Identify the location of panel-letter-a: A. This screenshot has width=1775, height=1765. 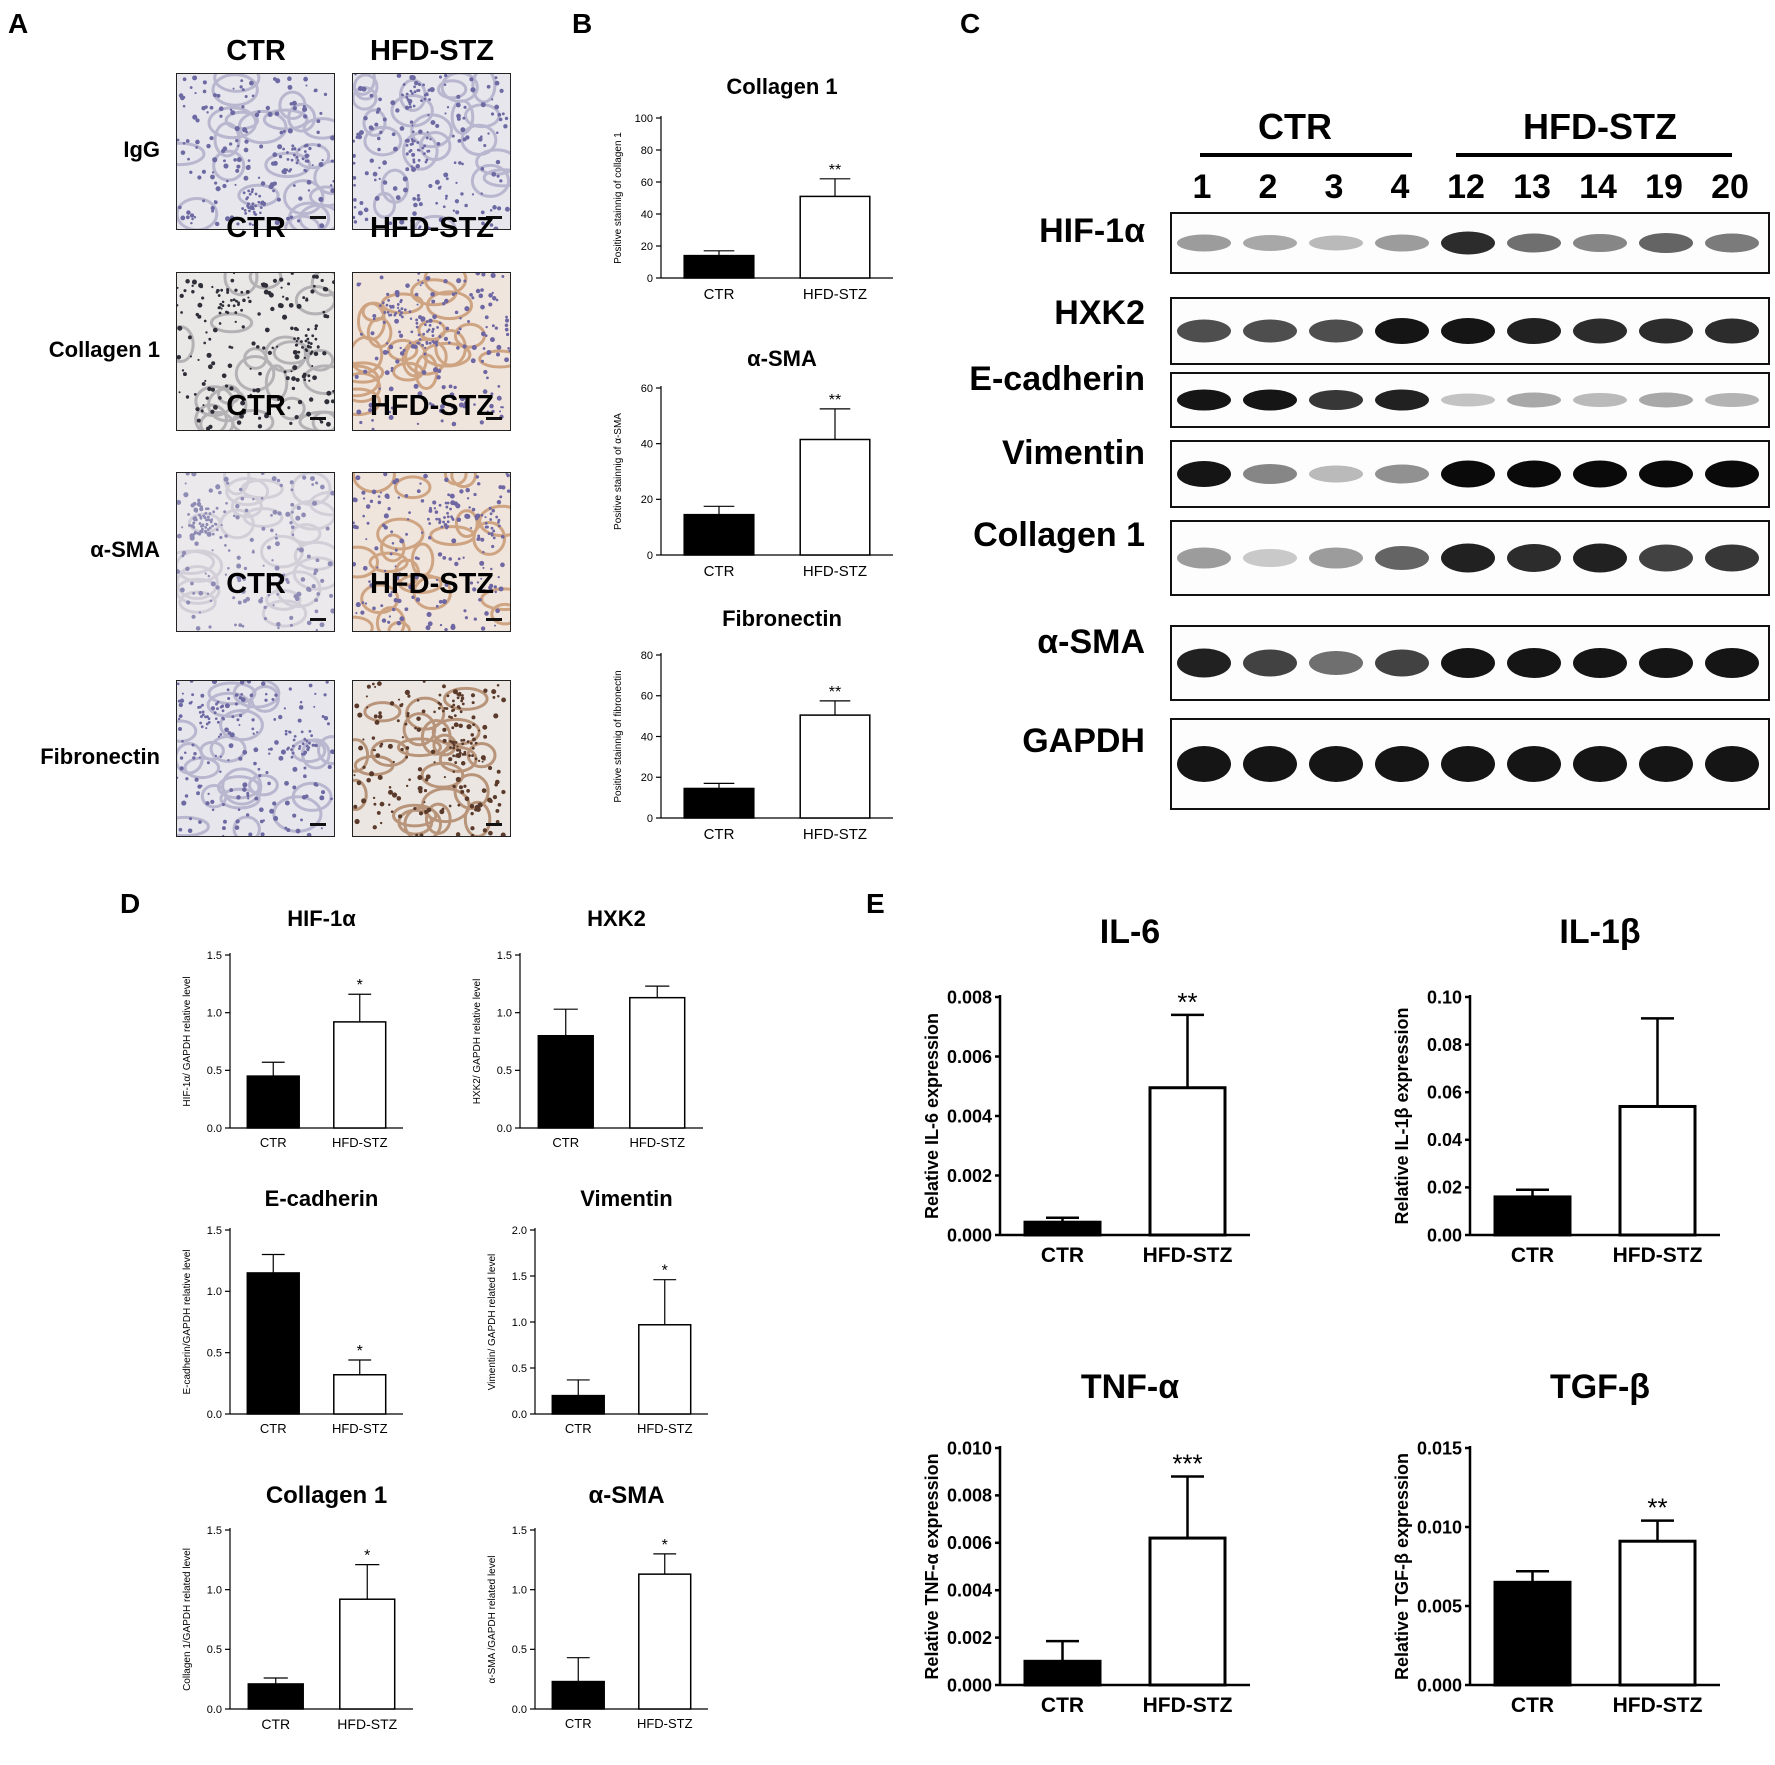
(18, 23).